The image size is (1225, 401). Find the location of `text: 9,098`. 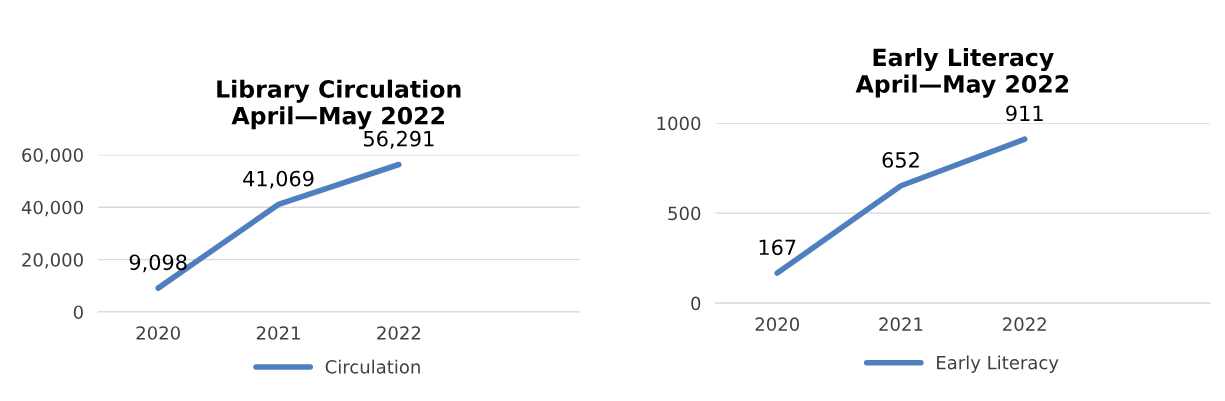

text: 9,098 is located at coordinates (158, 263).